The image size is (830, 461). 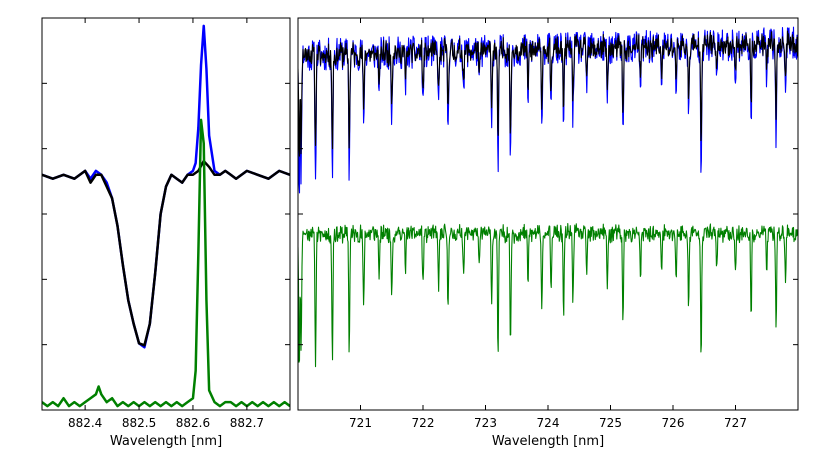 What do you see at coordinates (247, 423) in the screenshot?
I see `left-xtick-label: 882.7` at bounding box center [247, 423].